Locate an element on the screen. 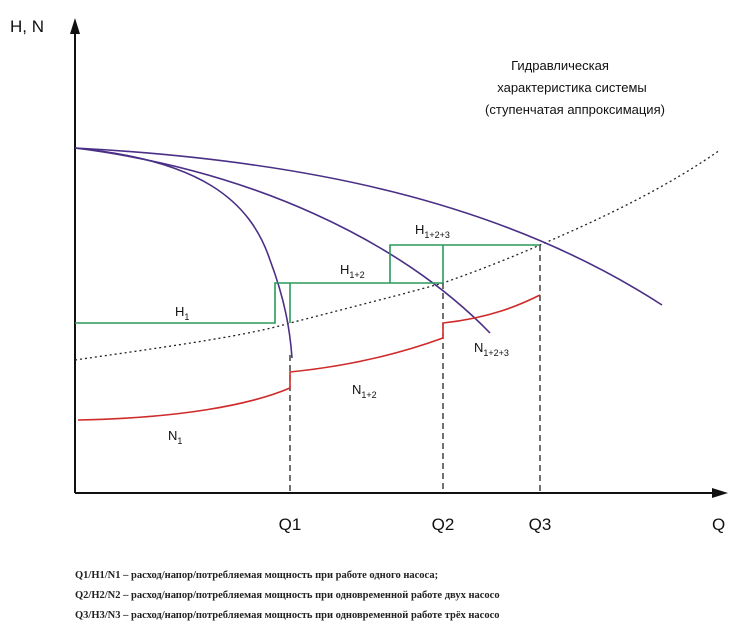 The image size is (731, 641). q-label: Q1 is located at coordinates (290, 524).